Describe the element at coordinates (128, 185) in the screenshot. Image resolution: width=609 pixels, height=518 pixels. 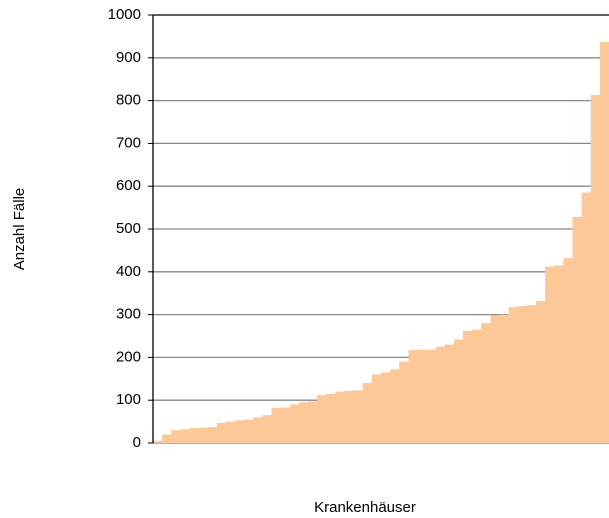
I see `y-tick-label: 600` at that location.